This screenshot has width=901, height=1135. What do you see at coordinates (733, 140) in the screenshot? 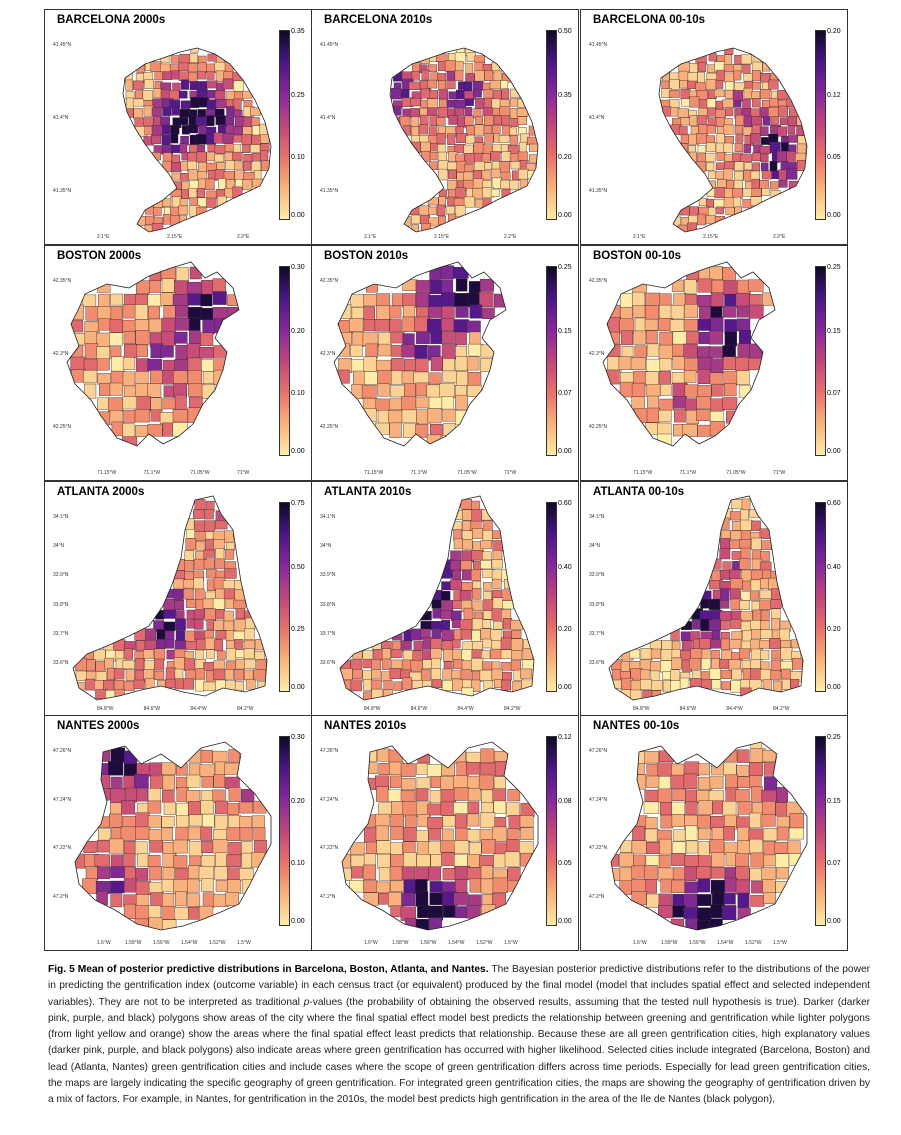
I see `choropleth-map` at bounding box center [733, 140].